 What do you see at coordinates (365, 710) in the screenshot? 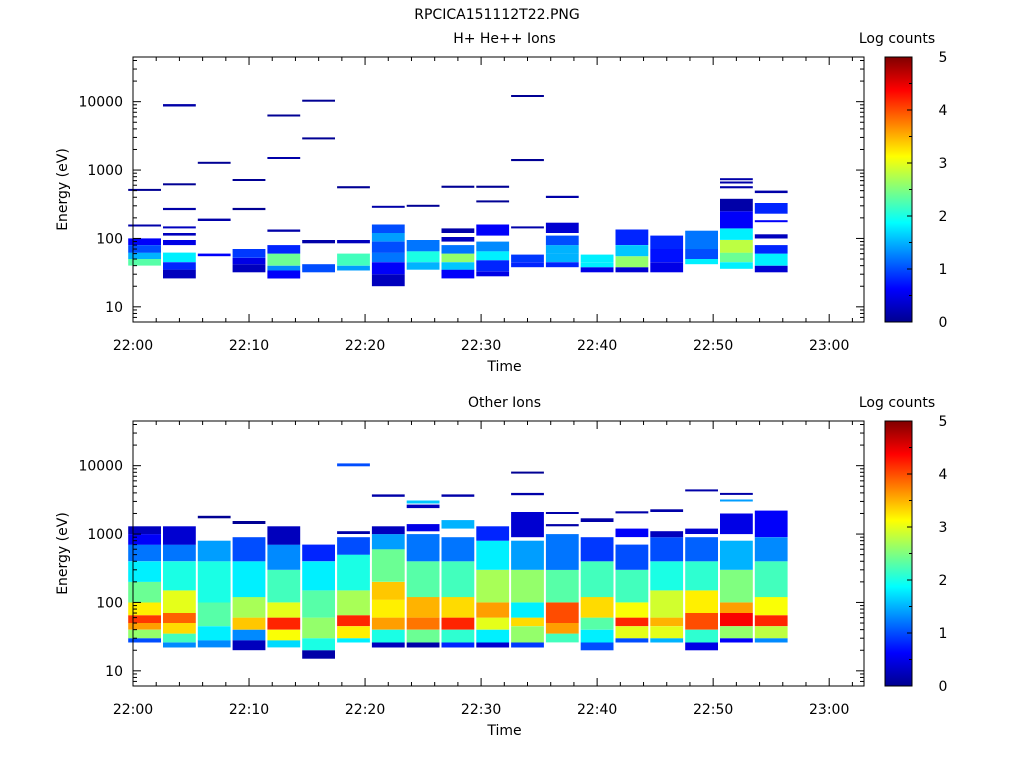
I see `x-tick-label: 22:20` at bounding box center [365, 710].